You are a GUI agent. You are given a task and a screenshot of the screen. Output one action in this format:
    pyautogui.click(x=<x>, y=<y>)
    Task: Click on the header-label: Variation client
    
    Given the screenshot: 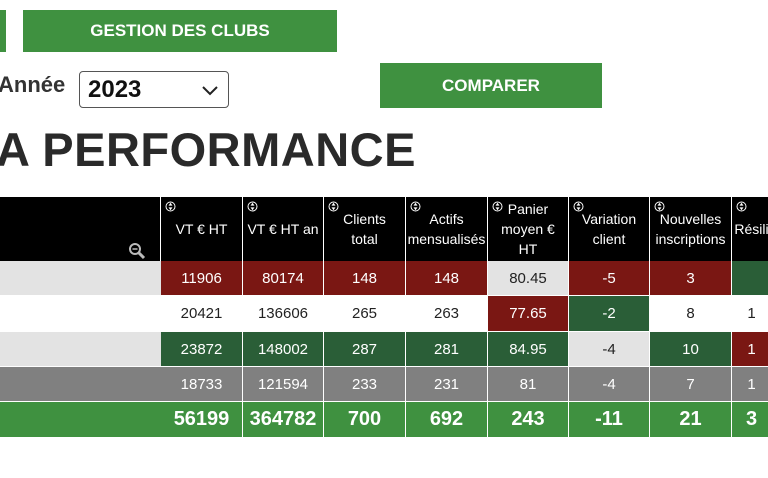 What is the action you would take?
    pyautogui.click(x=609, y=229)
    